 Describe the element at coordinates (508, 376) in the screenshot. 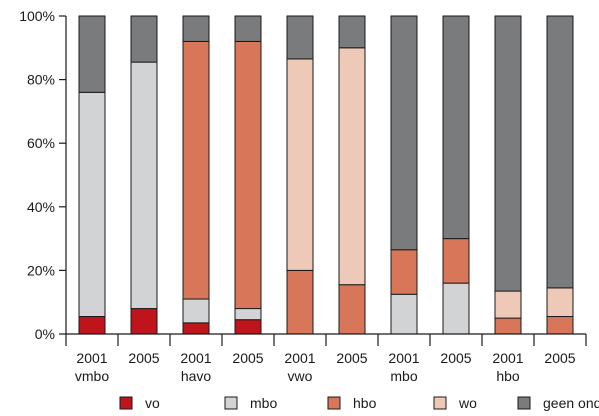

I see `x-tick-label: hbo` at that location.